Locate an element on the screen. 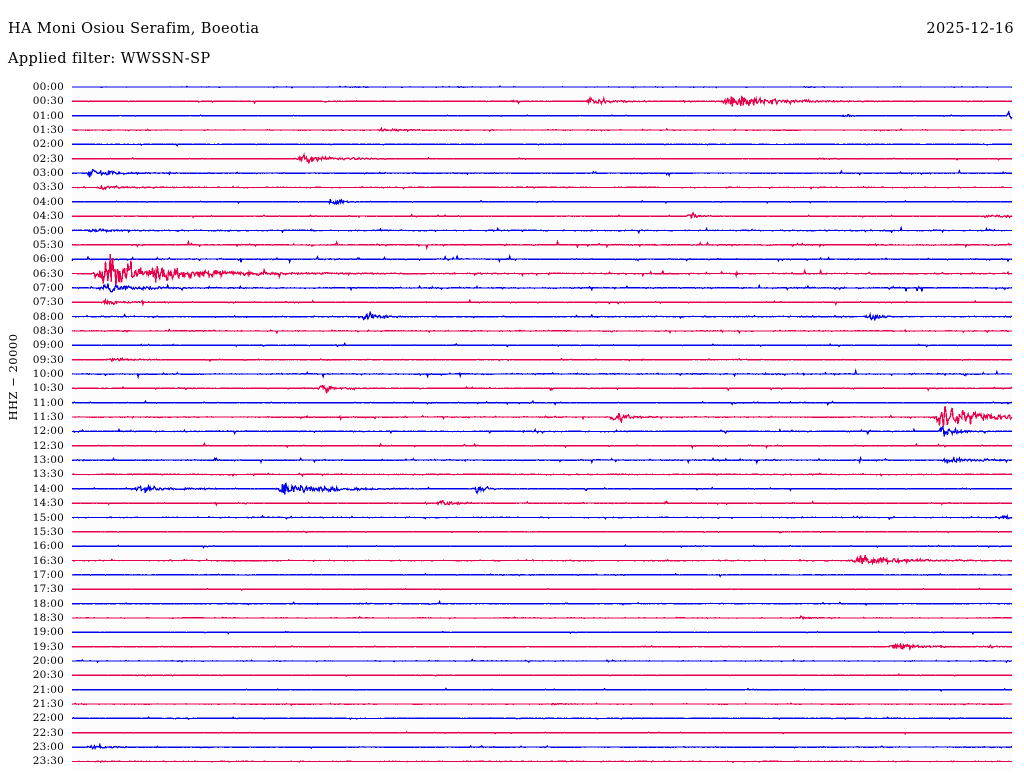 This screenshot has width=1024, height=780. tick-label: 16:30 is located at coordinates (48, 560).